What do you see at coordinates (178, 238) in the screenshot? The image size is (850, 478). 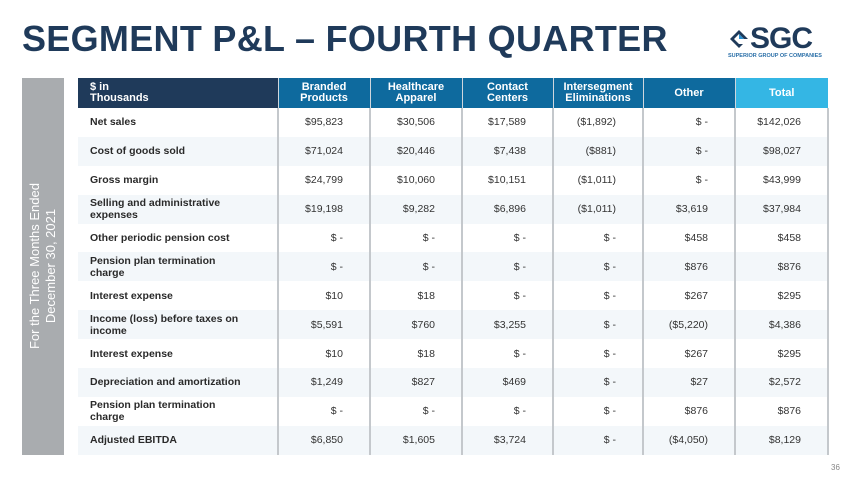 I see `row-label: Other periodic pension cost` at bounding box center [178, 238].